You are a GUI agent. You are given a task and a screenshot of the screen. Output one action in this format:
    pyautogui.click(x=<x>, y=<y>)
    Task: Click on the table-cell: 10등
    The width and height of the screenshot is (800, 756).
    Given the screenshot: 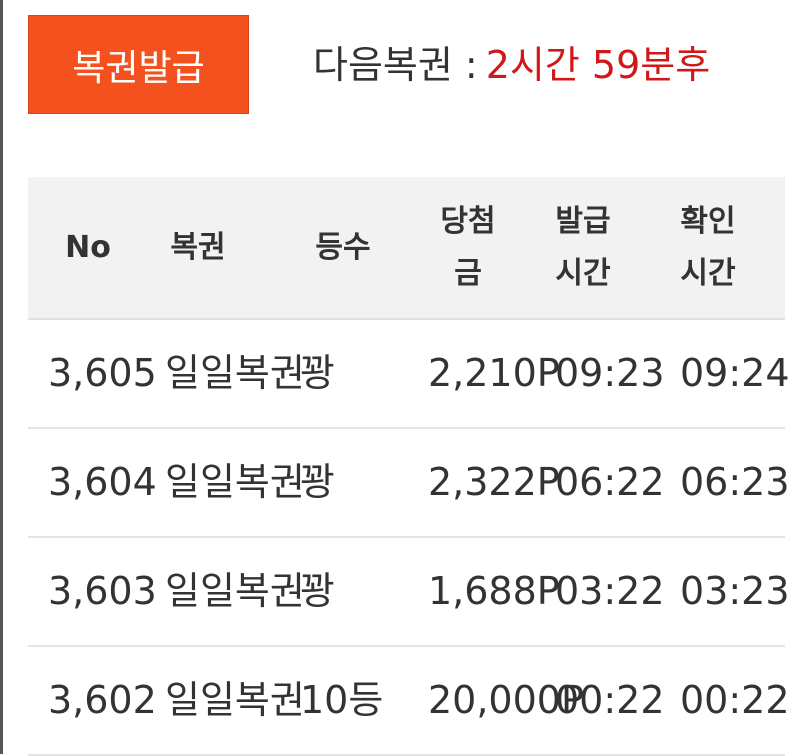 What is the action you would take?
    pyautogui.click(x=342, y=700)
    